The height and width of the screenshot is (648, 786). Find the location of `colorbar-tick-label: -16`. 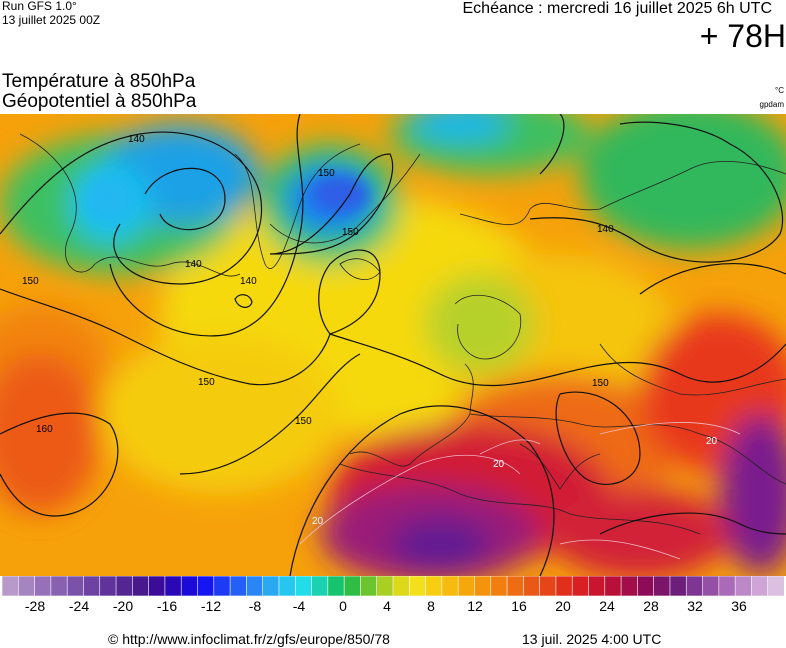

colorbar-tick-label: -16 is located at coordinates (167, 606).